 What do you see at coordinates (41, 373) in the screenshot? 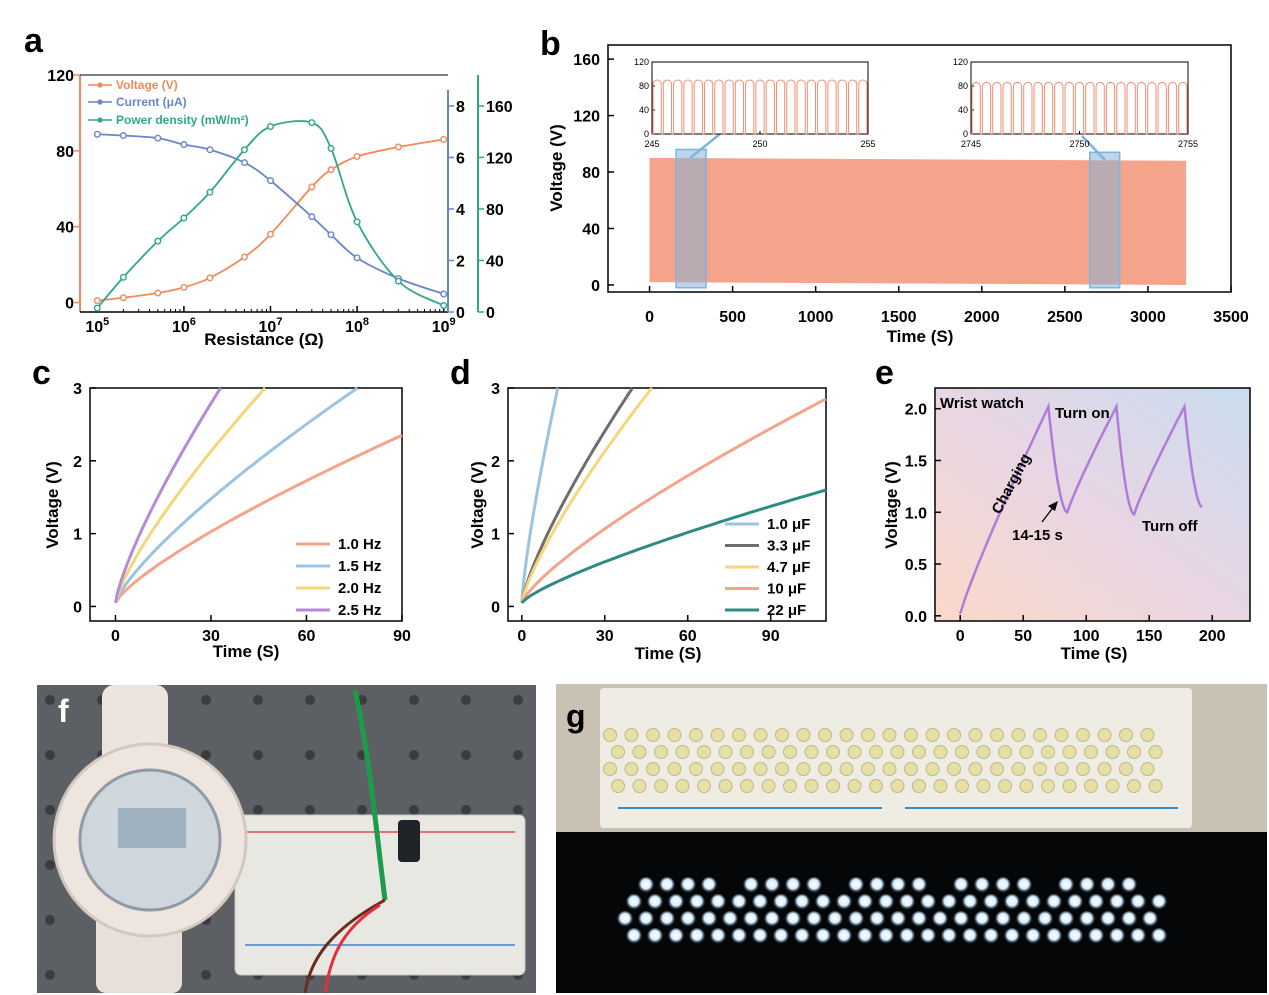
I see `panel-label-c: c` at bounding box center [41, 373].